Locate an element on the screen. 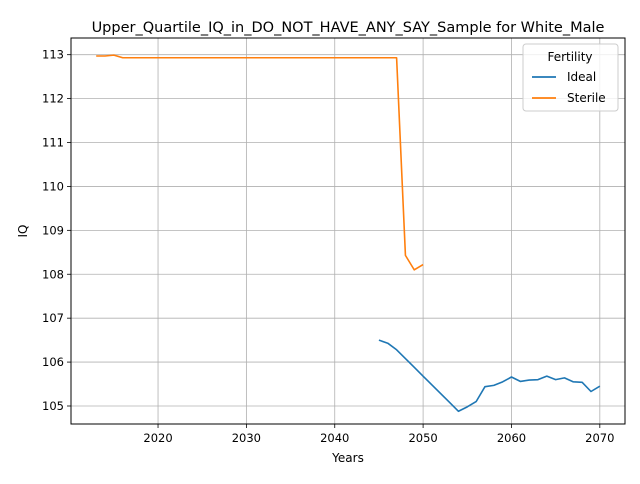 This screenshot has height=484, width=640. y-tick-label: 113 is located at coordinates (53, 55).